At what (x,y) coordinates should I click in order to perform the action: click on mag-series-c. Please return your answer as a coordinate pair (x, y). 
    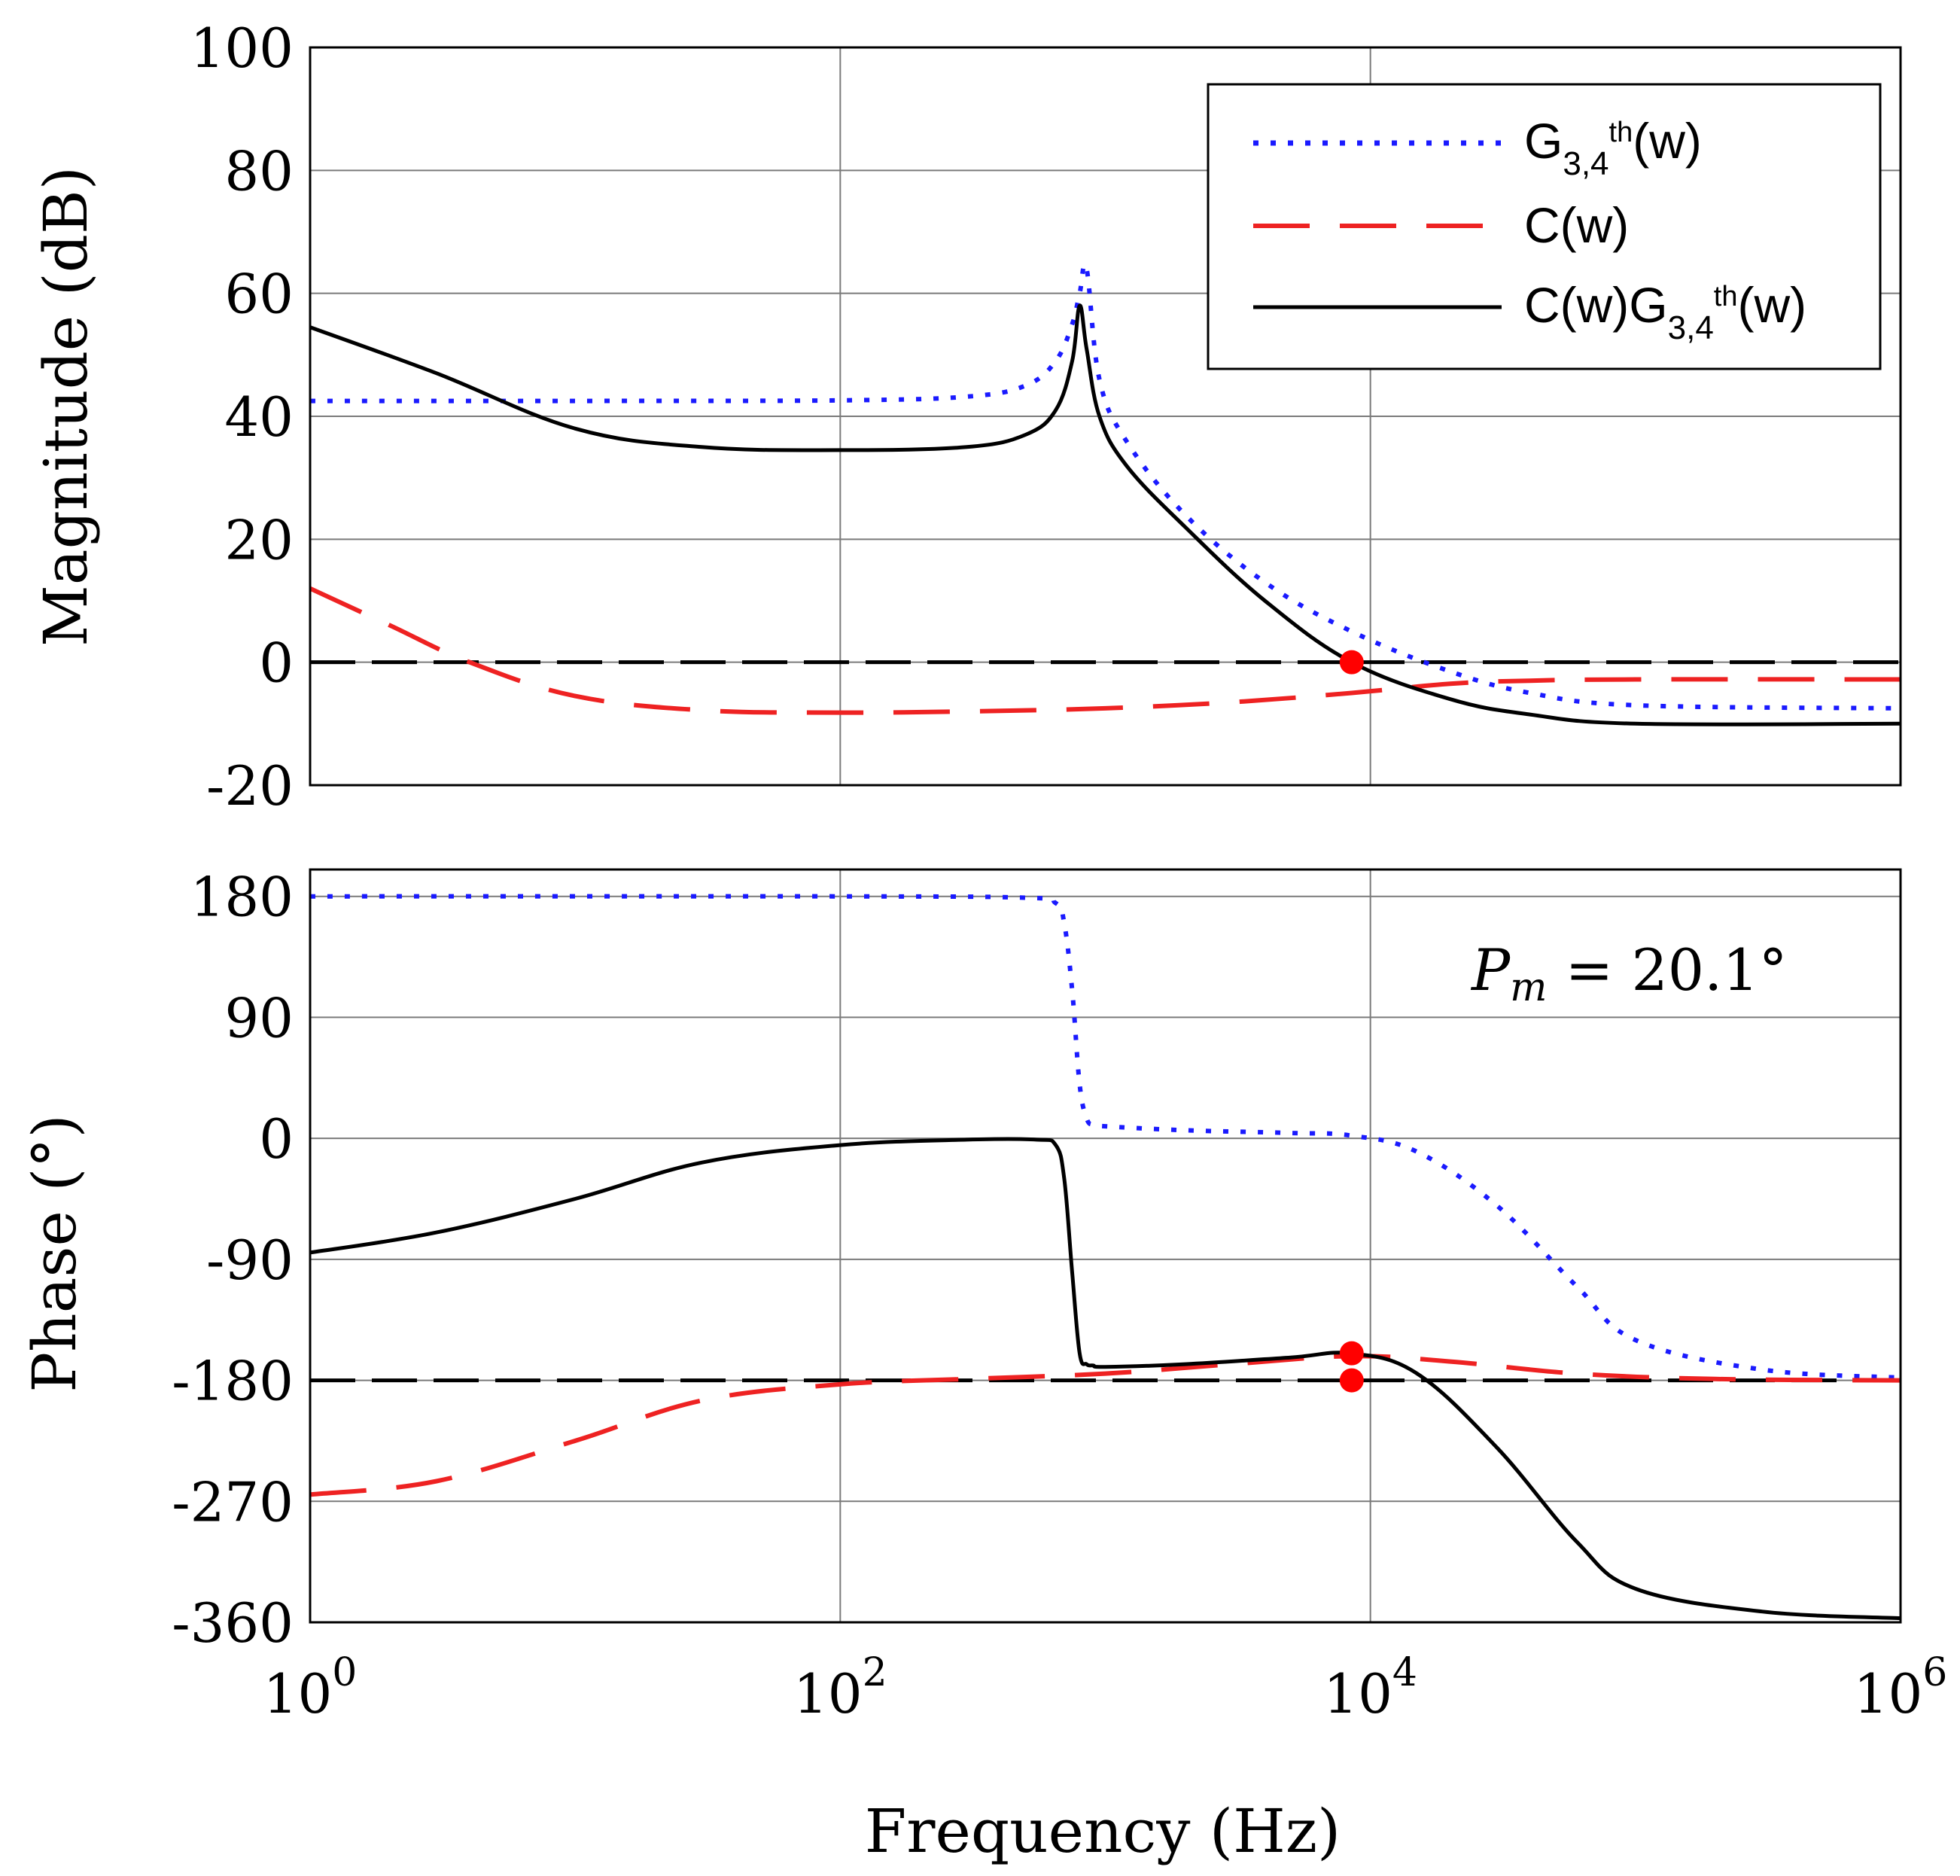
    Looking at the image, I should click on (1105, 650).